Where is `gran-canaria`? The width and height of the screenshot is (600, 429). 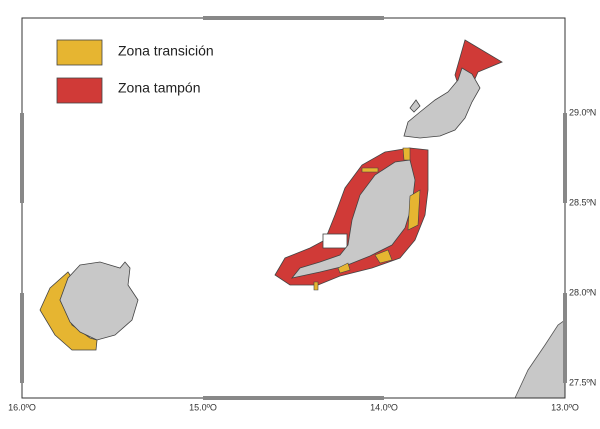 gran-canaria is located at coordinates (99, 301).